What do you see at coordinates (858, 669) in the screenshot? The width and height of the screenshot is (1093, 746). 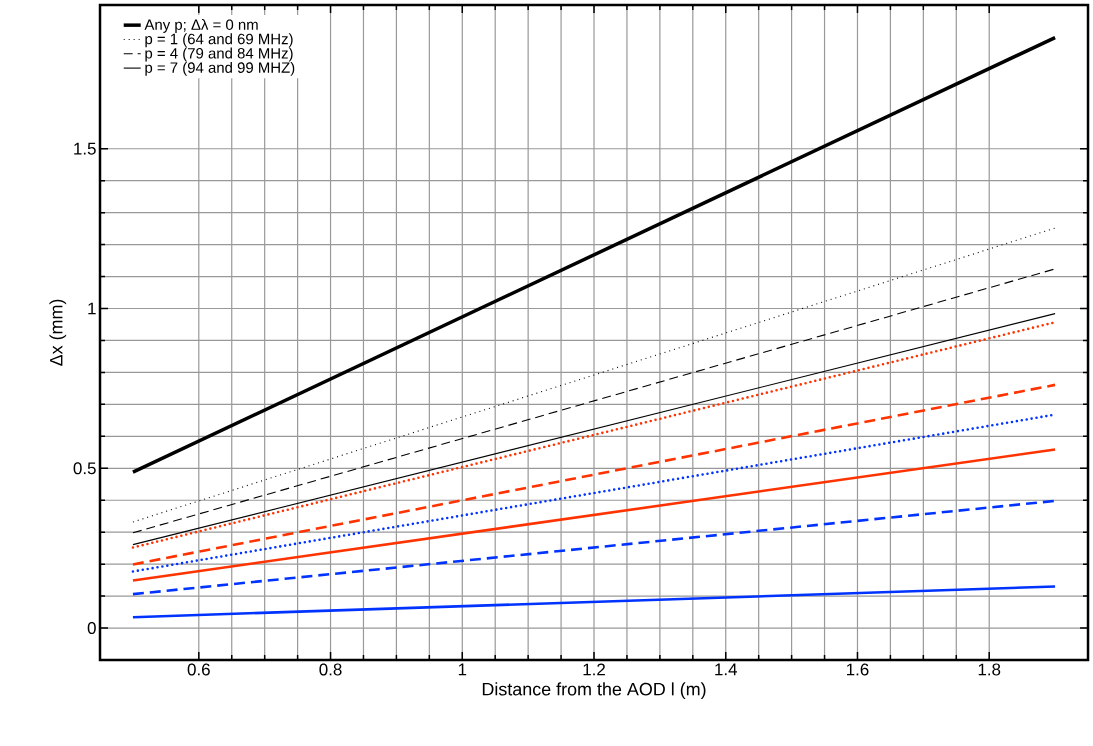 I see `x-tick-label: 1.6` at bounding box center [858, 669].